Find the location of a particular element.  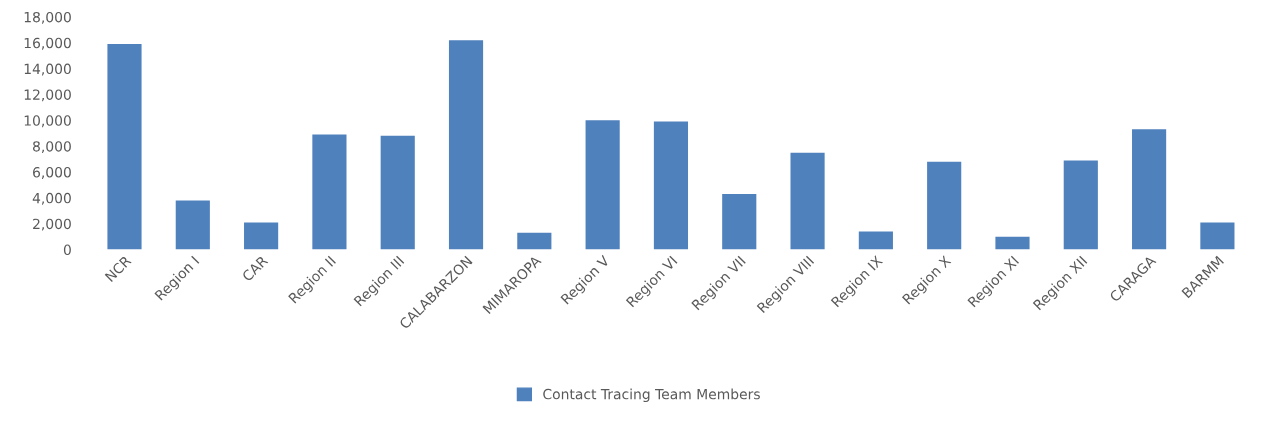

y-tick-label: 0 is located at coordinates (67, 250).